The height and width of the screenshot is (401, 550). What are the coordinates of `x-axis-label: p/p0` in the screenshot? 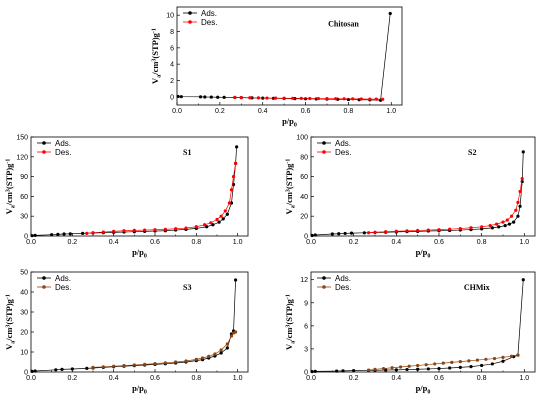 It's located at (423, 389).